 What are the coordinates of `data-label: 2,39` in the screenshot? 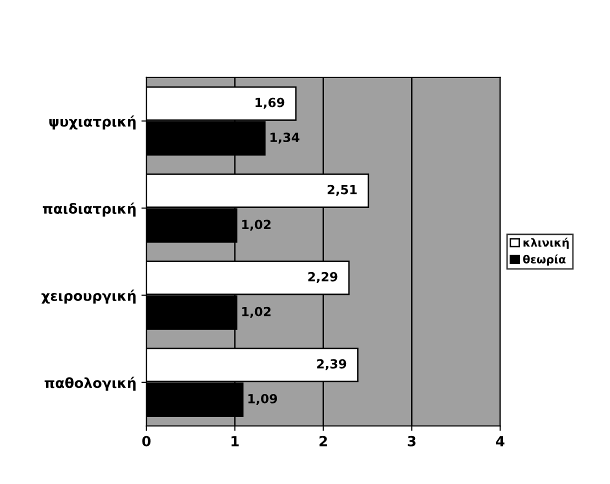 It's located at (331, 364).